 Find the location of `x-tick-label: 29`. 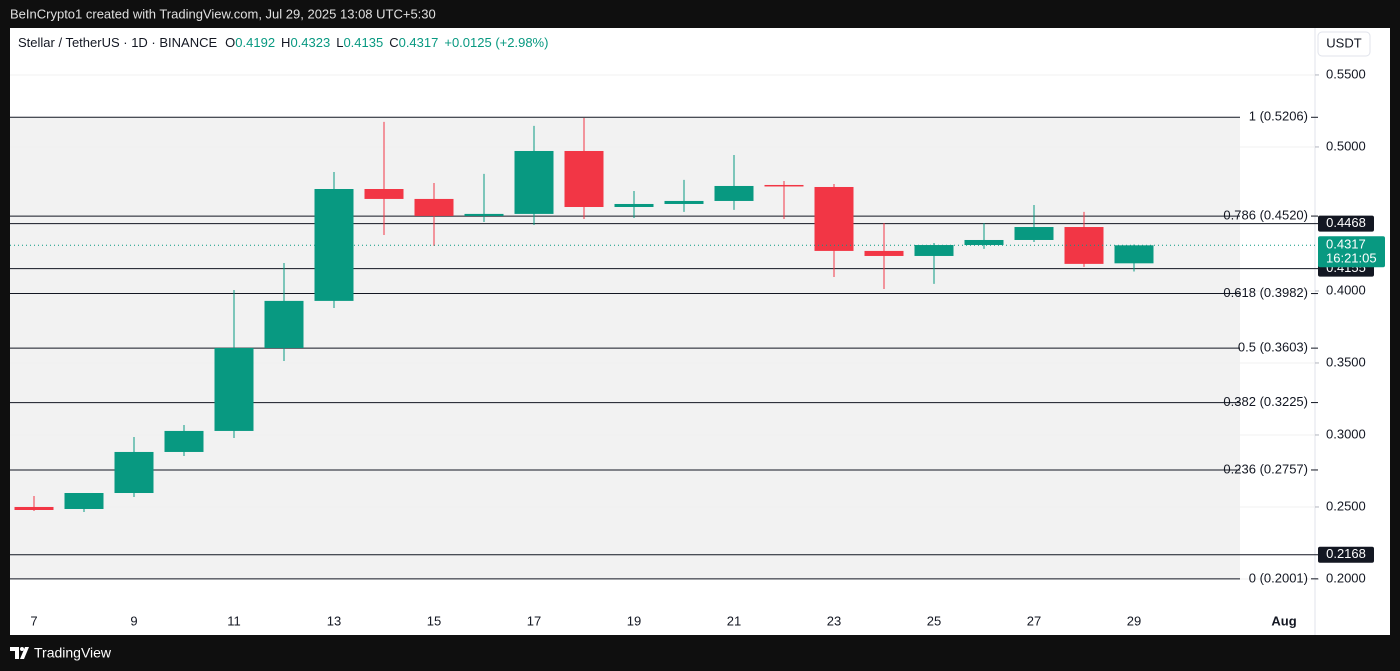

x-tick-label: 29 is located at coordinates (1134, 620).